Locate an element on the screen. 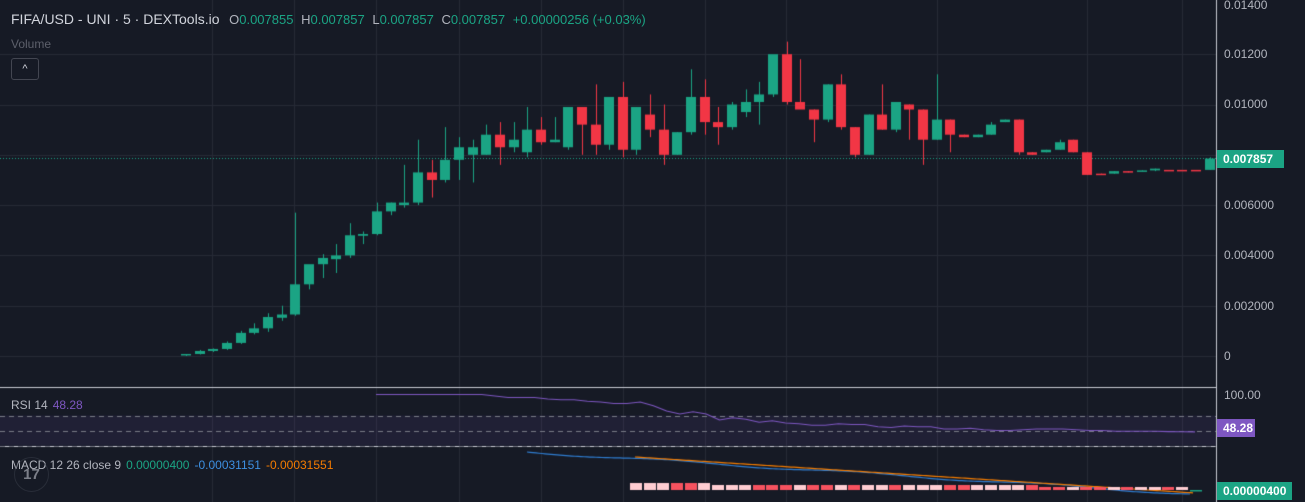 This screenshot has height=502, width=1305. macd-hist-value: 0.00000400 is located at coordinates (158, 465).